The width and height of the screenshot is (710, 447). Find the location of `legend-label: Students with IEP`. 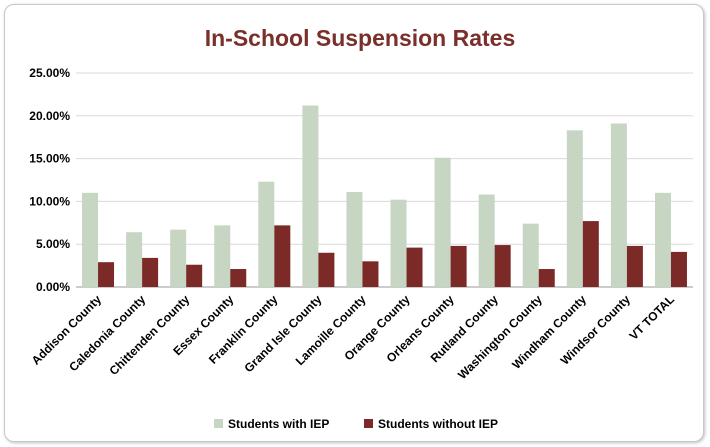

legend-label: Students with IEP is located at coordinates (278, 424).